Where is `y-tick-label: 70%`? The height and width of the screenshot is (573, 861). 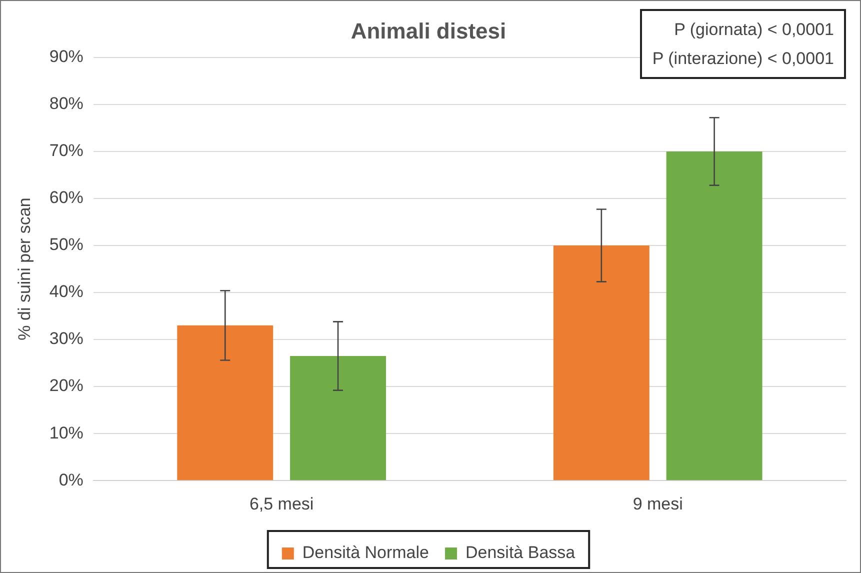
y-tick-label: 70% is located at coordinates (66, 150).